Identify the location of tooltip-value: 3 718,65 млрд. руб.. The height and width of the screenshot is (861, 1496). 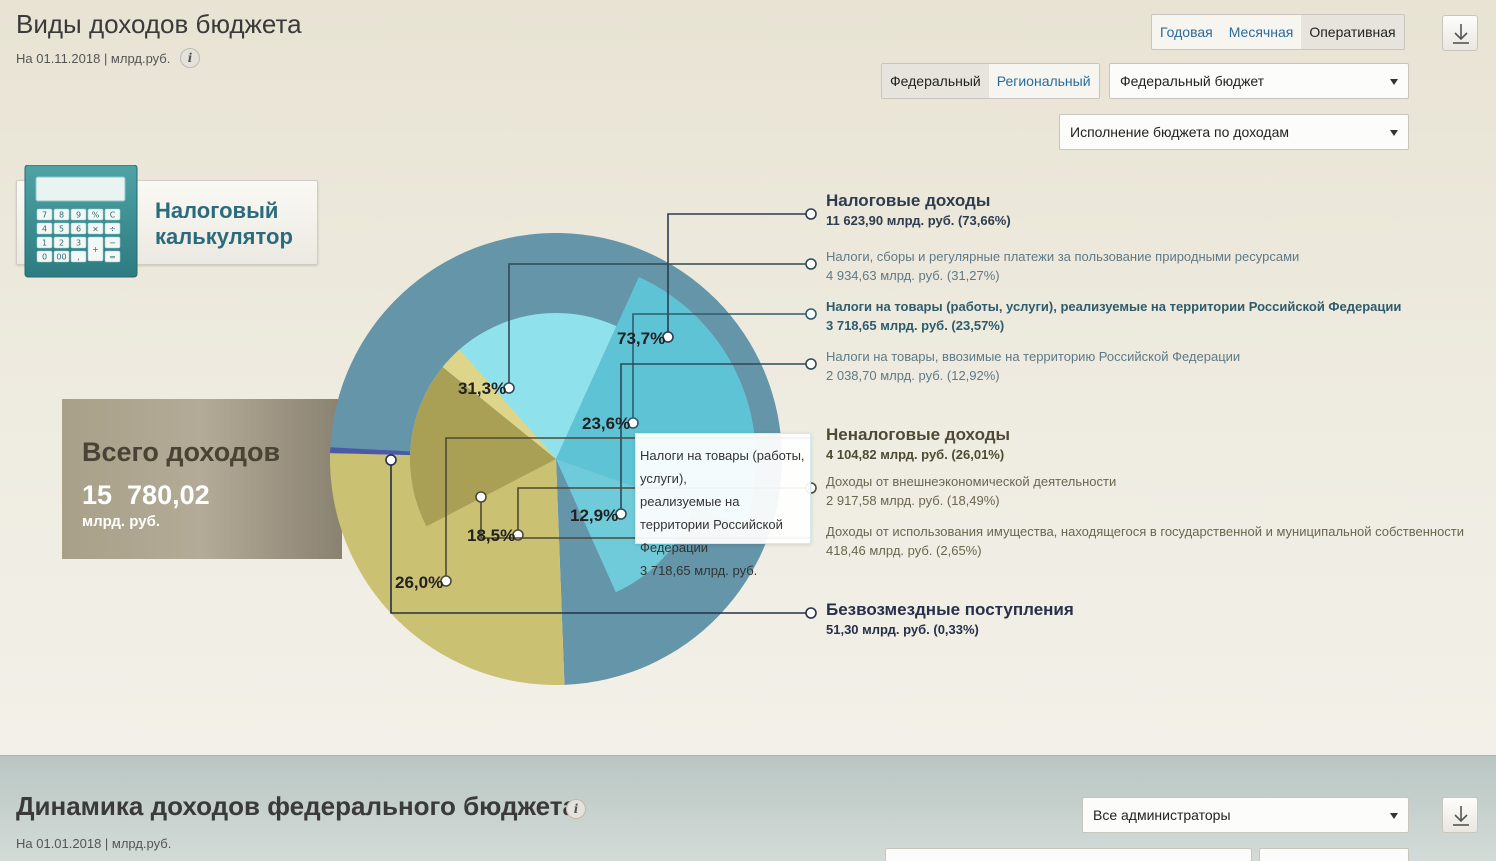
(699, 570).